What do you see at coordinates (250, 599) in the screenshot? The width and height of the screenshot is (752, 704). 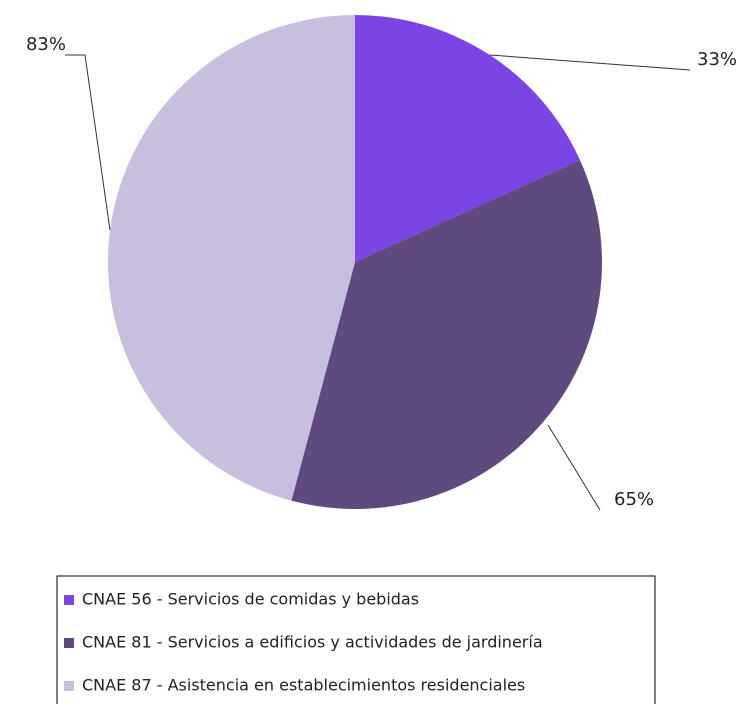 I see `legend-label: CNAE 56 - Servicios de comidas y bebidas` at bounding box center [250, 599].